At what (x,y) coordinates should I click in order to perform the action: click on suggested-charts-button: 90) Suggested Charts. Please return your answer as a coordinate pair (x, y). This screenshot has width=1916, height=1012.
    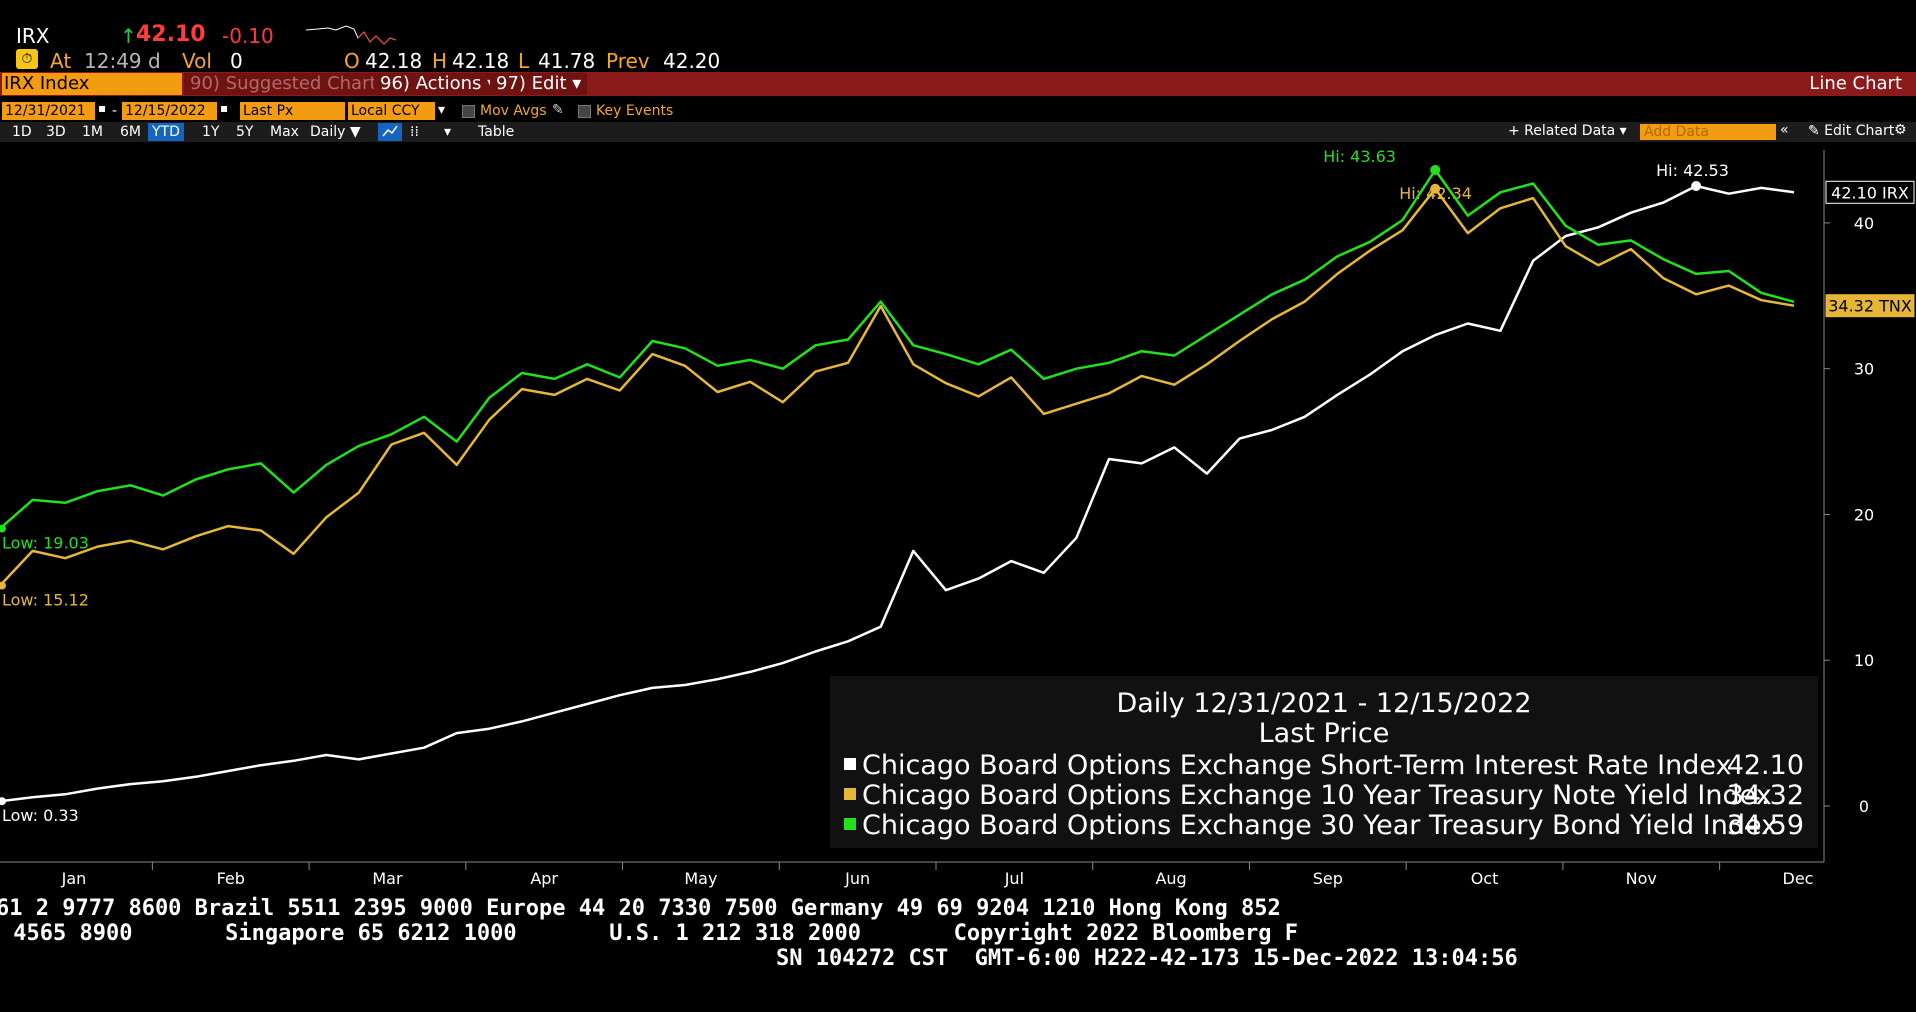
    Looking at the image, I should click on (288, 84).